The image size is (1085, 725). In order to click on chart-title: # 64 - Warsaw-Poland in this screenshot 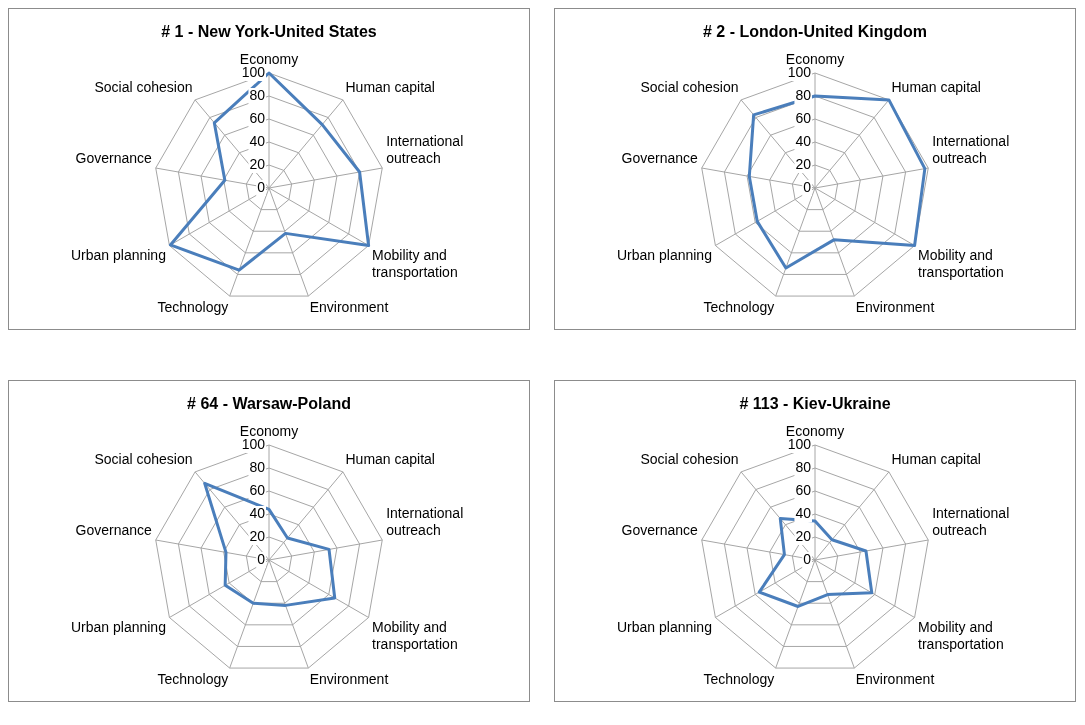, I will do `click(269, 404)`.